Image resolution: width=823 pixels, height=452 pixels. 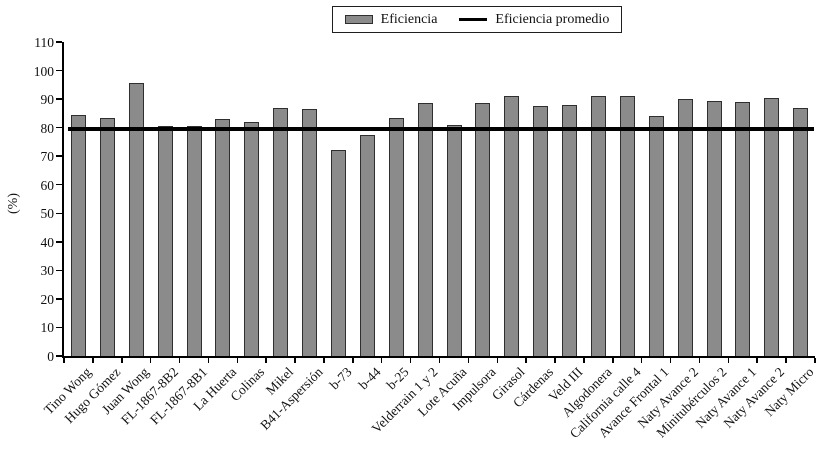 I want to click on y-tick-label: 0, so click(x=50, y=356).